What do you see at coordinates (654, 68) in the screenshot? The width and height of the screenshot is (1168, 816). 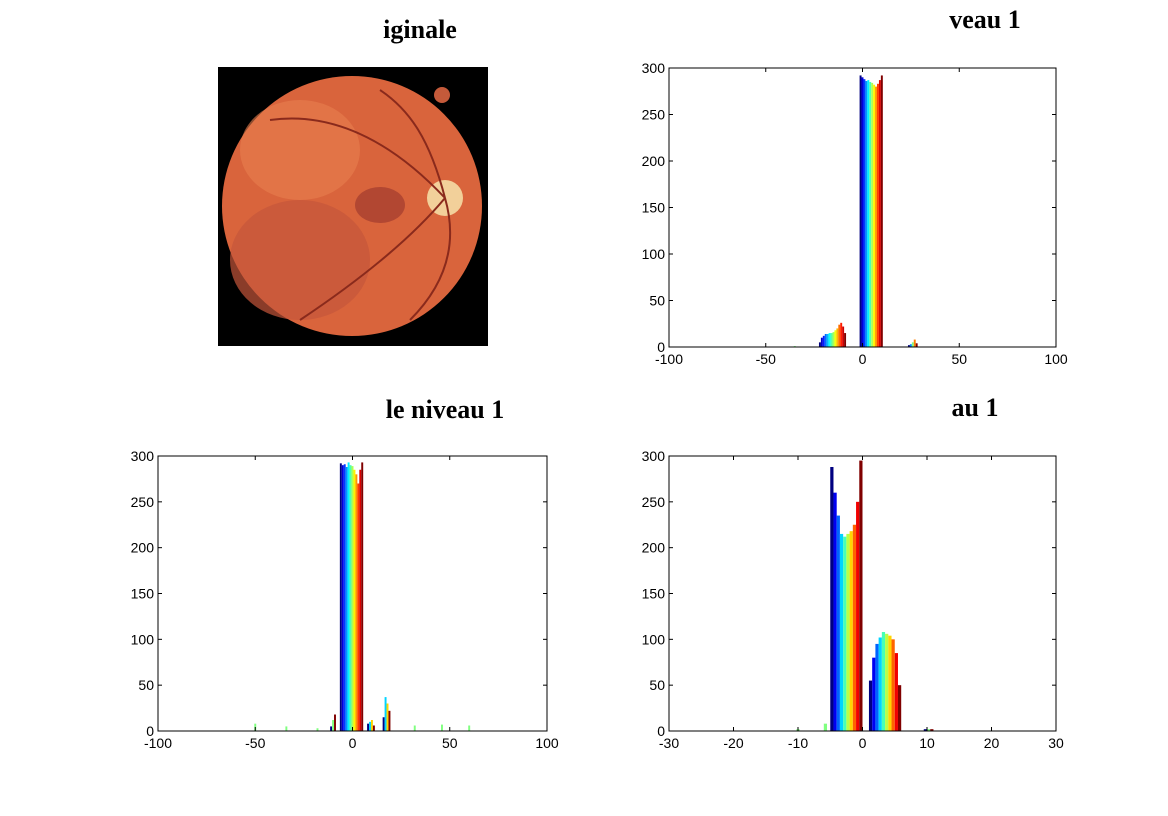 I see `y-tick-label: 300` at bounding box center [654, 68].